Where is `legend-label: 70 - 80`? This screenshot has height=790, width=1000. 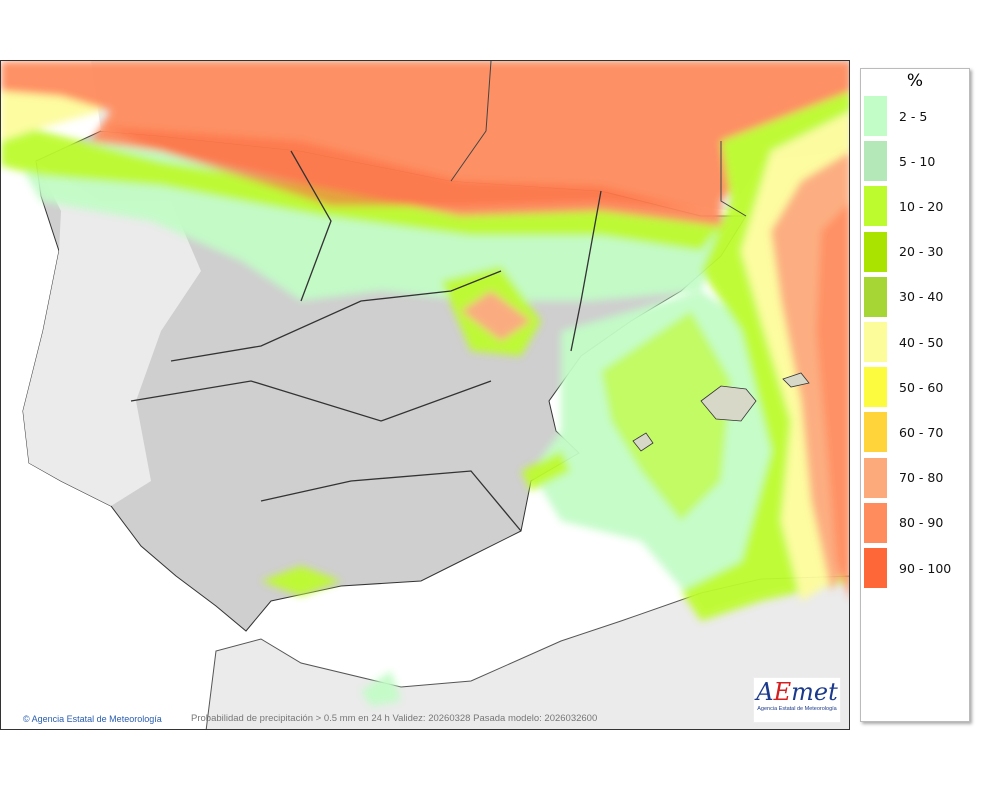 legend-label: 70 - 80 is located at coordinates (921, 478).